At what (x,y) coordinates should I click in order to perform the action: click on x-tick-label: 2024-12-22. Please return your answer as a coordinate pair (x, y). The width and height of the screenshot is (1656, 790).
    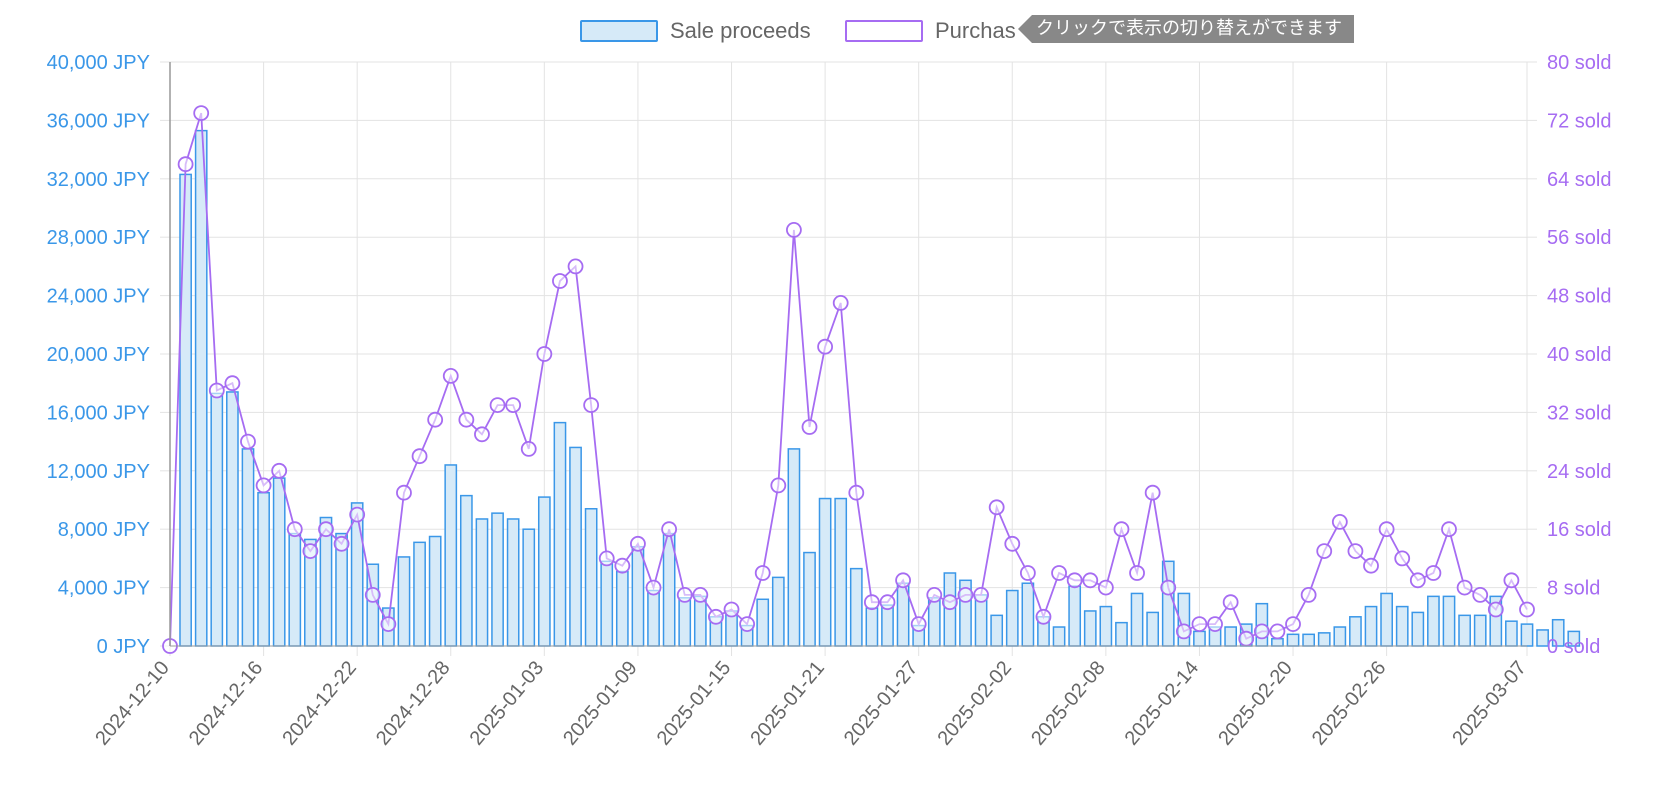
    Looking at the image, I should click on (319, 703).